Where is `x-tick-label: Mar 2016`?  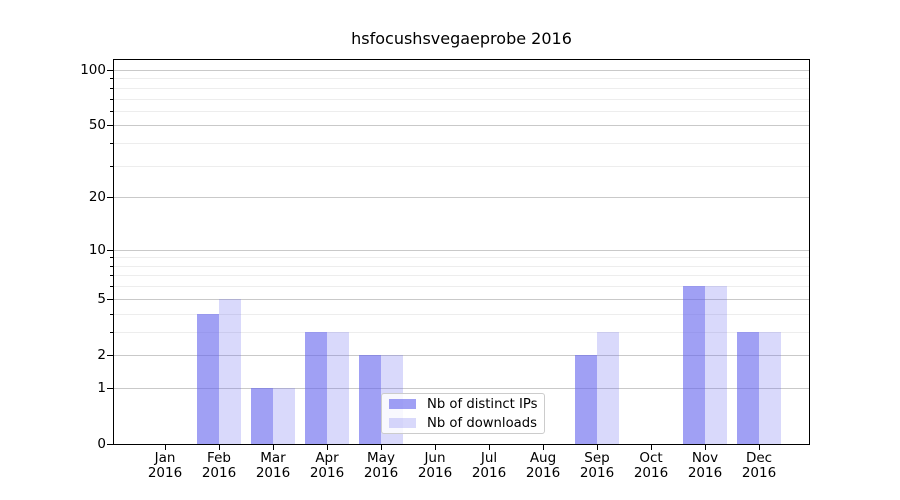 x-tick-label: Mar 2016 is located at coordinates (273, 466).